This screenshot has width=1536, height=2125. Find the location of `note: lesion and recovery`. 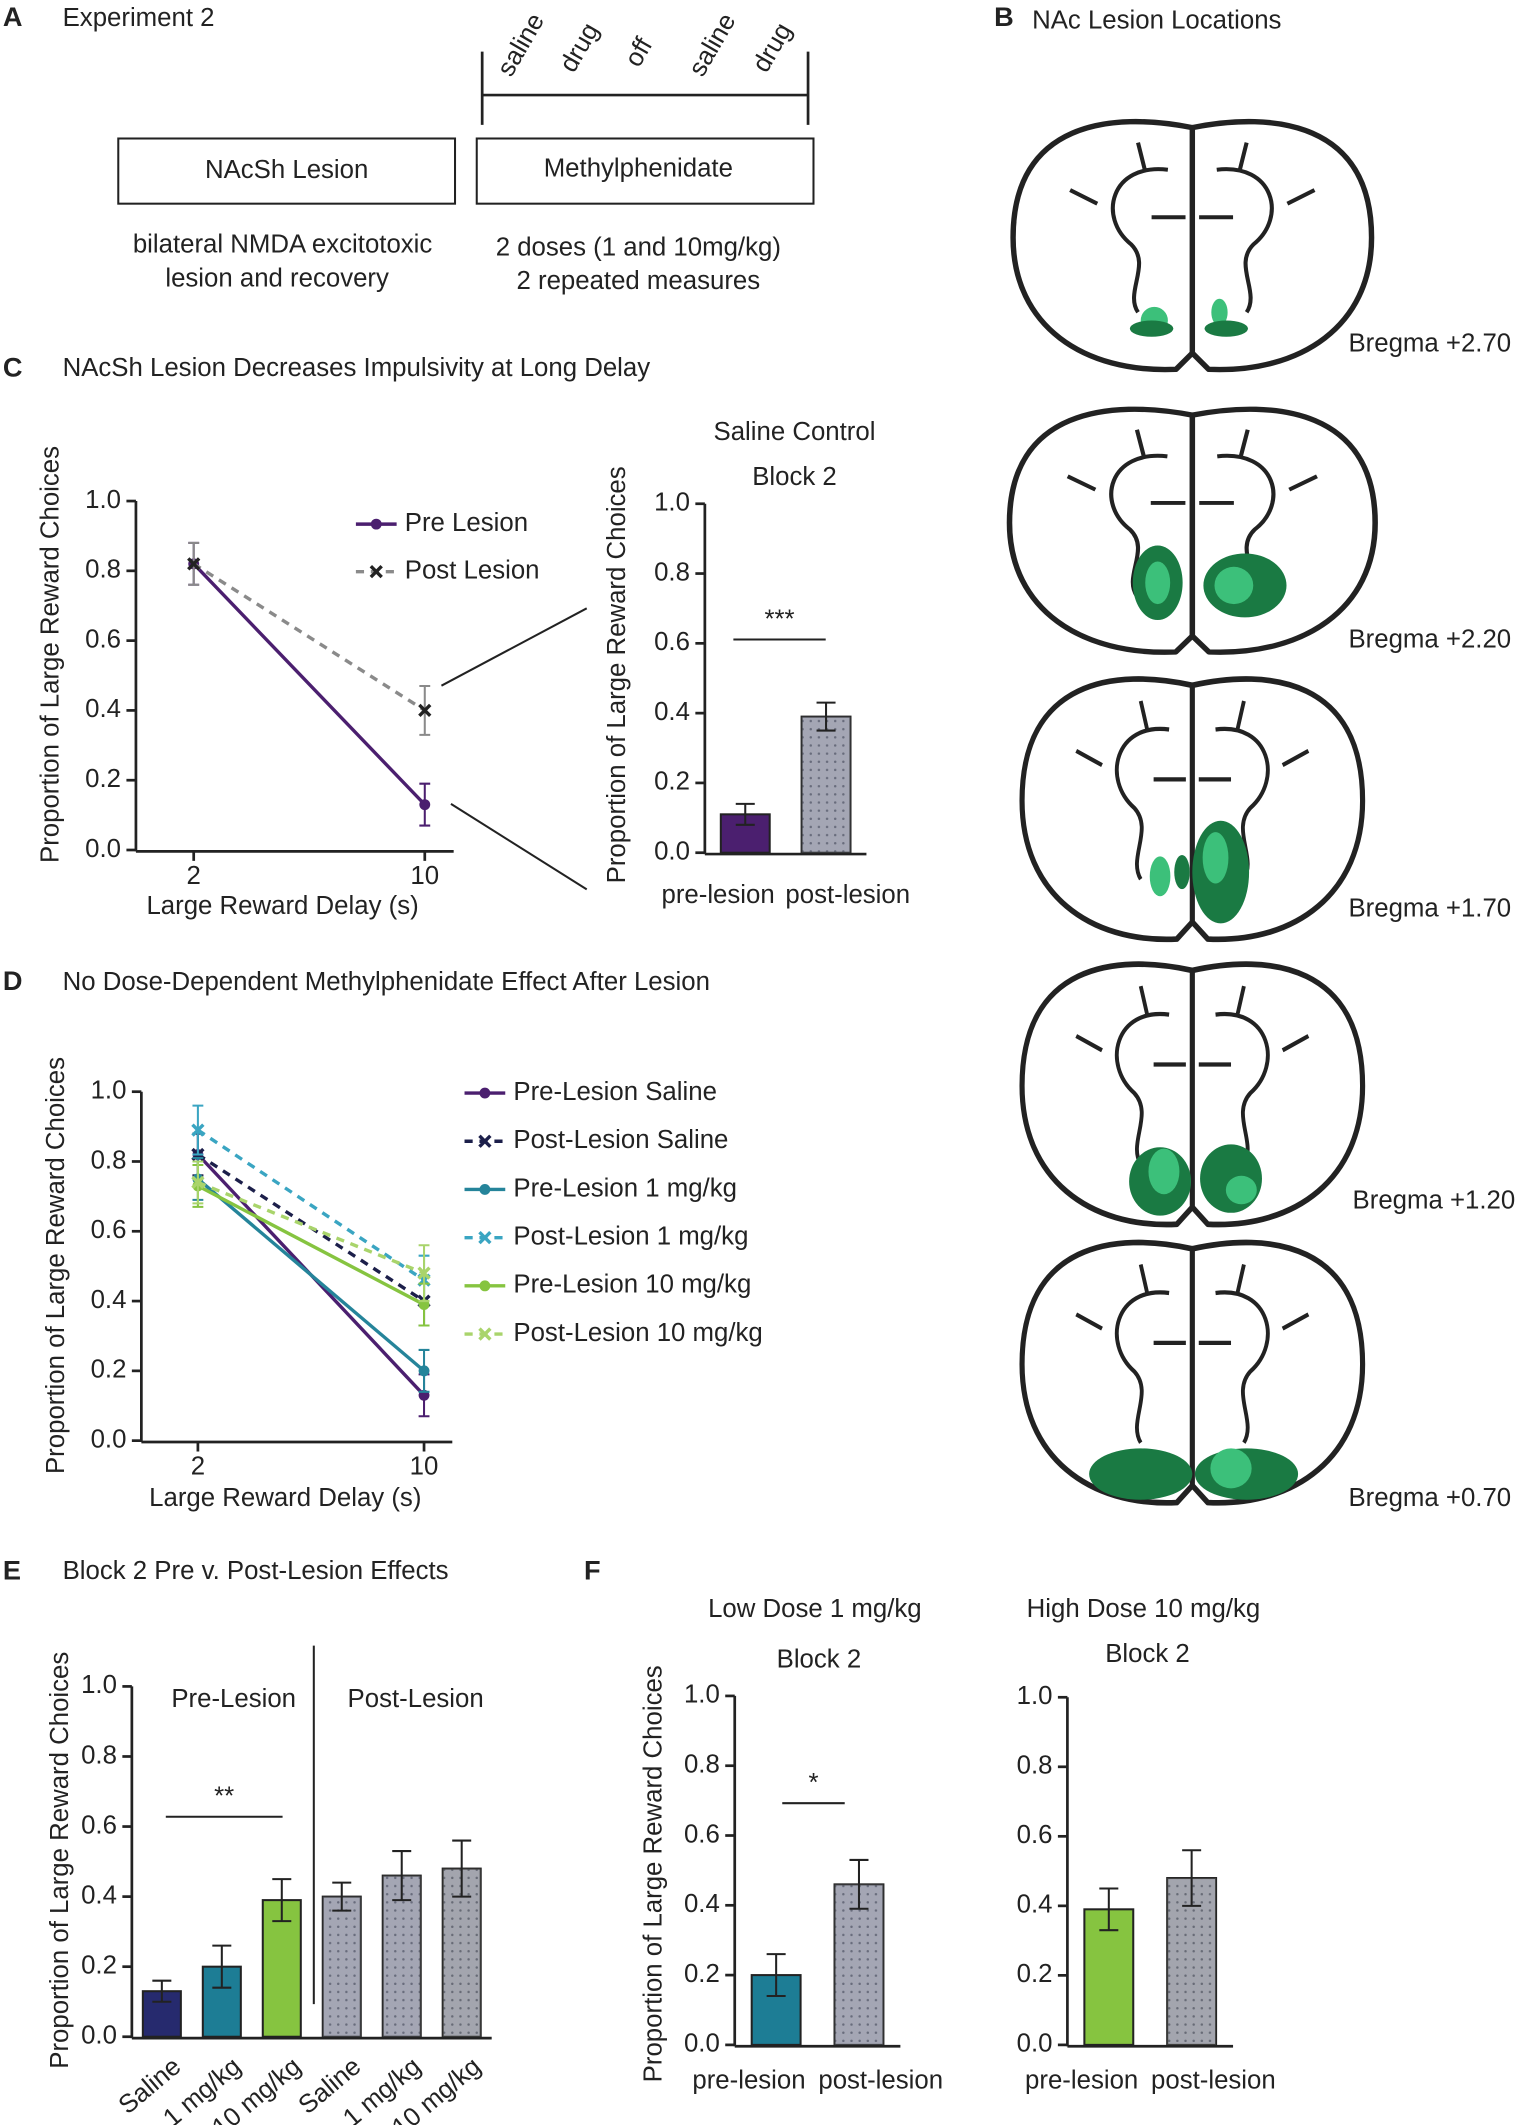

note: lesion and recovery is located at coordinates (277, 279).